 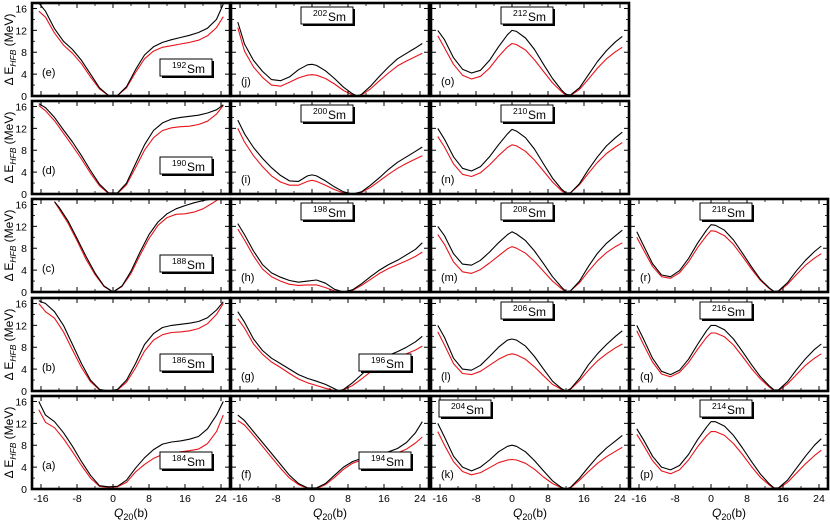 I want to click on panel-letter: (p), so click(x=646, y=475).